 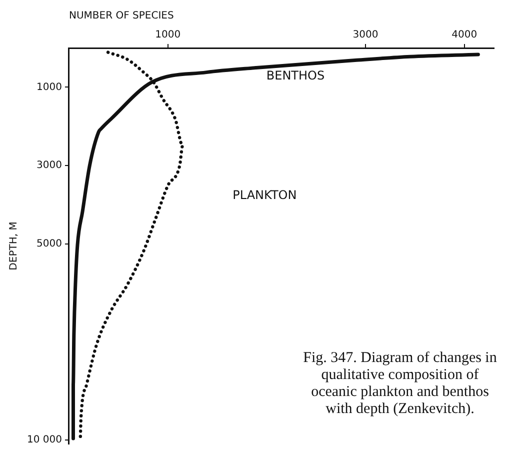 What do you see at coordinates (400, 384) in the screenshot?
I see `annotation: Fig. 347. Diagram of changes in qualitative composition of oceanic plankton and benthos with depth (Zenkevitch).` at bounding box center [400, 384].